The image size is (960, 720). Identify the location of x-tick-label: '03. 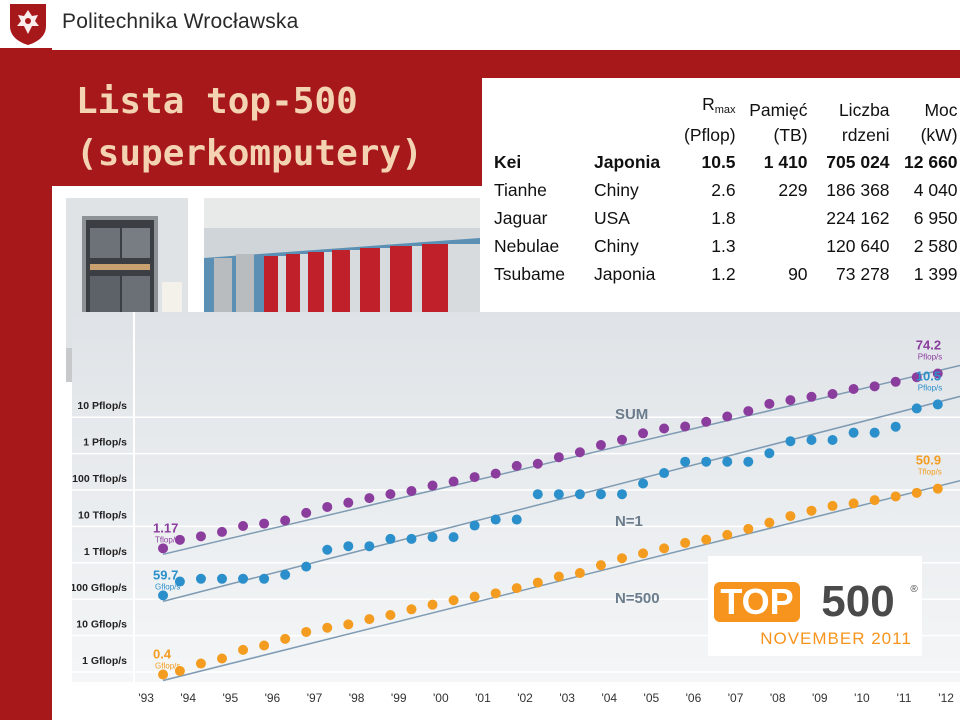
(567, 698).